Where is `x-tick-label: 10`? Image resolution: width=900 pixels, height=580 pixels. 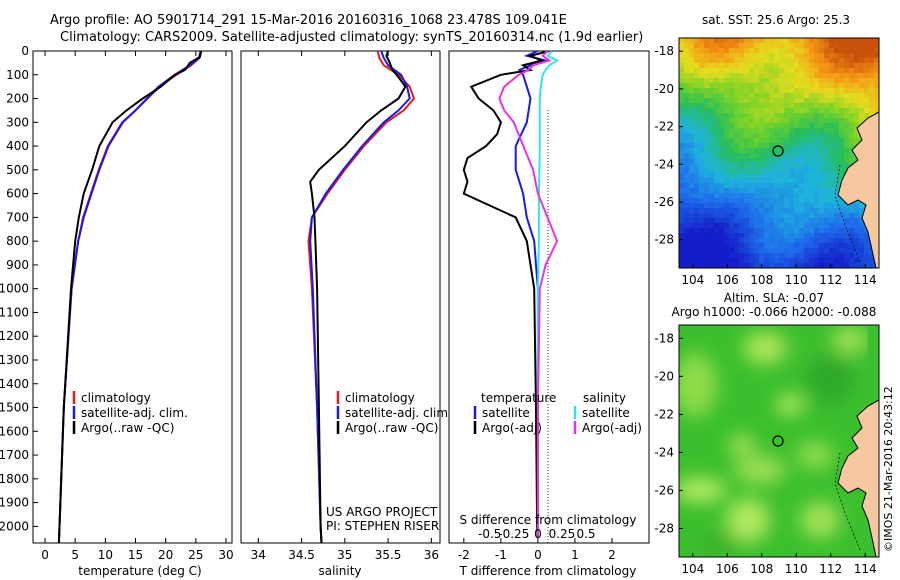
x-tick-label: 10 is located at coordinates (105, 555).